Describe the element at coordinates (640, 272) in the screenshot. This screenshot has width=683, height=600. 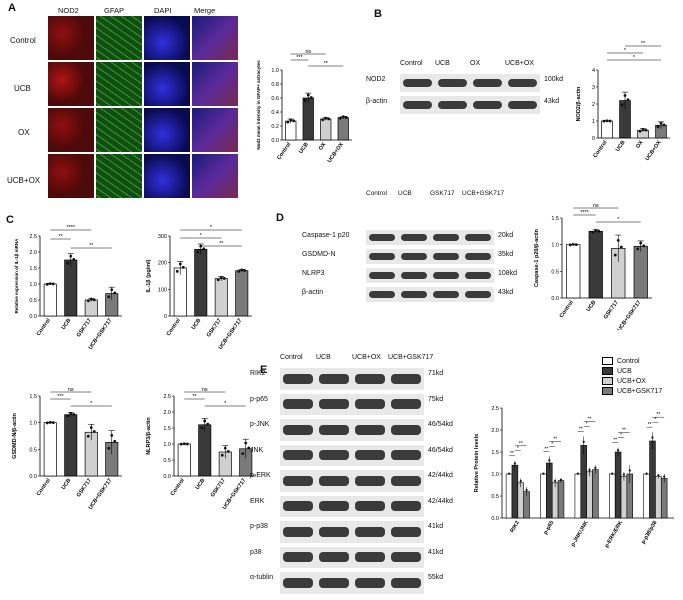
I see `bar-ucb-gsk717` at that location.